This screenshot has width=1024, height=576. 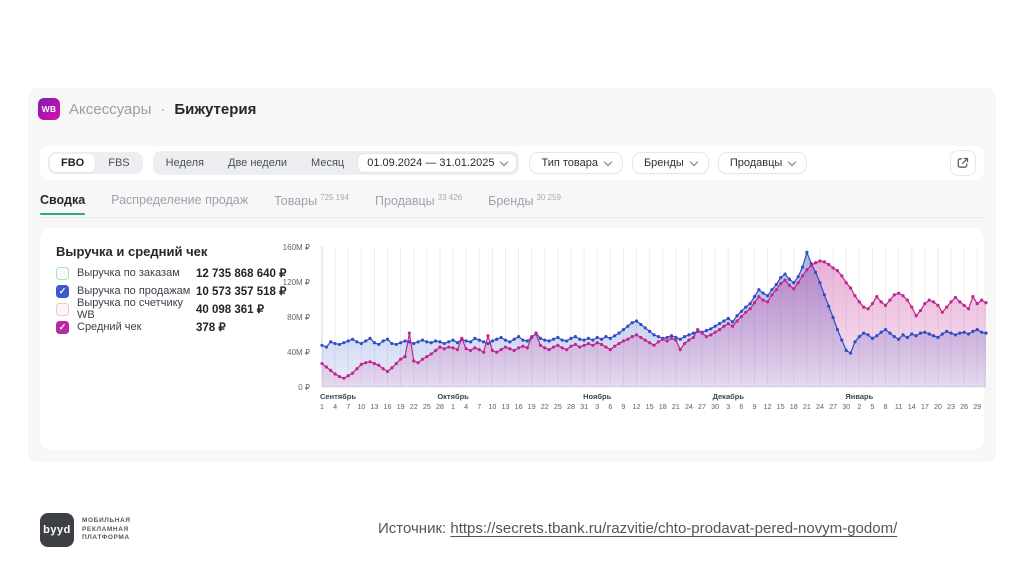 What do you see at coordinates (258, 163) in the screenshot?
I see `period-option-two-weeks: Две недели` at bounding box center [258, 163].